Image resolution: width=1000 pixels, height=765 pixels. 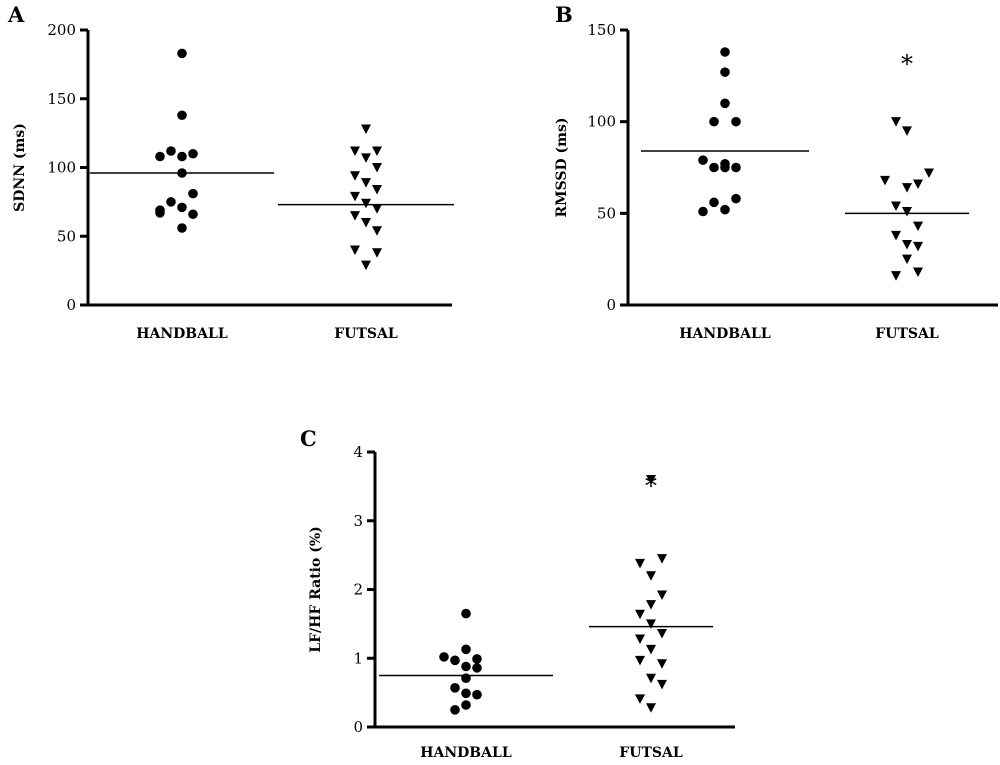 I want to click on panel-b-y-tick-label: 50, so click(x=606, y=213).